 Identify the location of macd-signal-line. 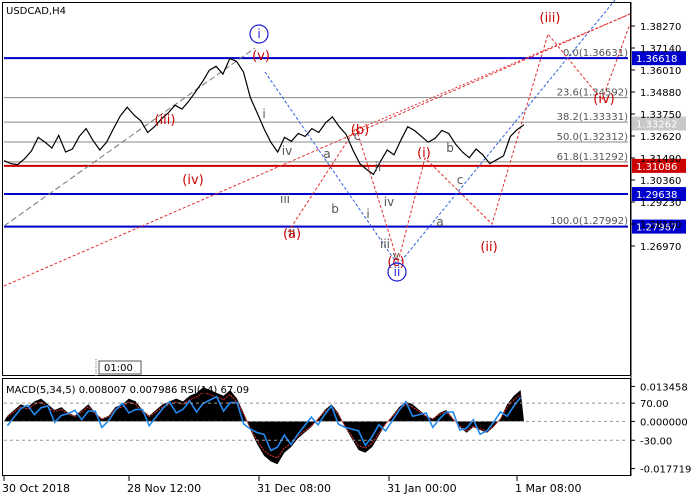
(264, 425).